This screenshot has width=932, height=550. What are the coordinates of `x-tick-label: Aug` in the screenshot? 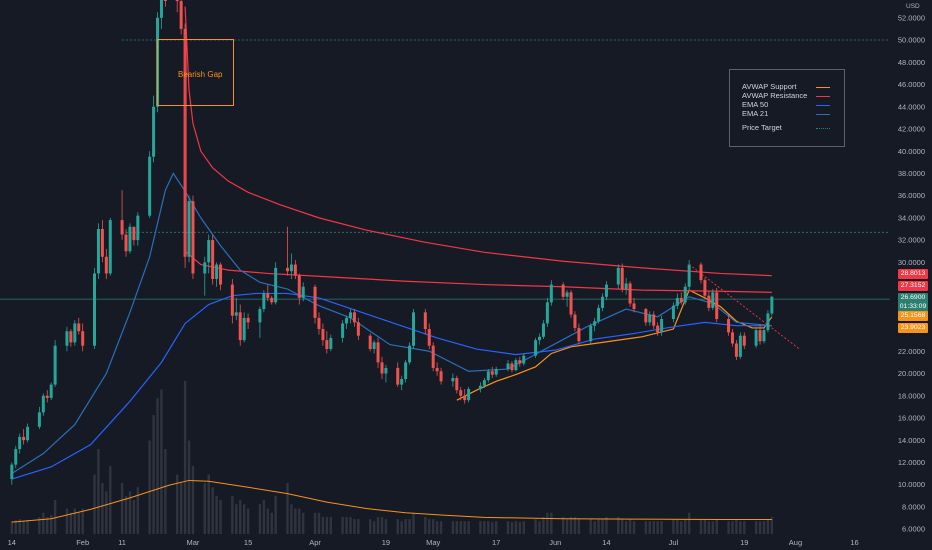 It's located at (795, 542).